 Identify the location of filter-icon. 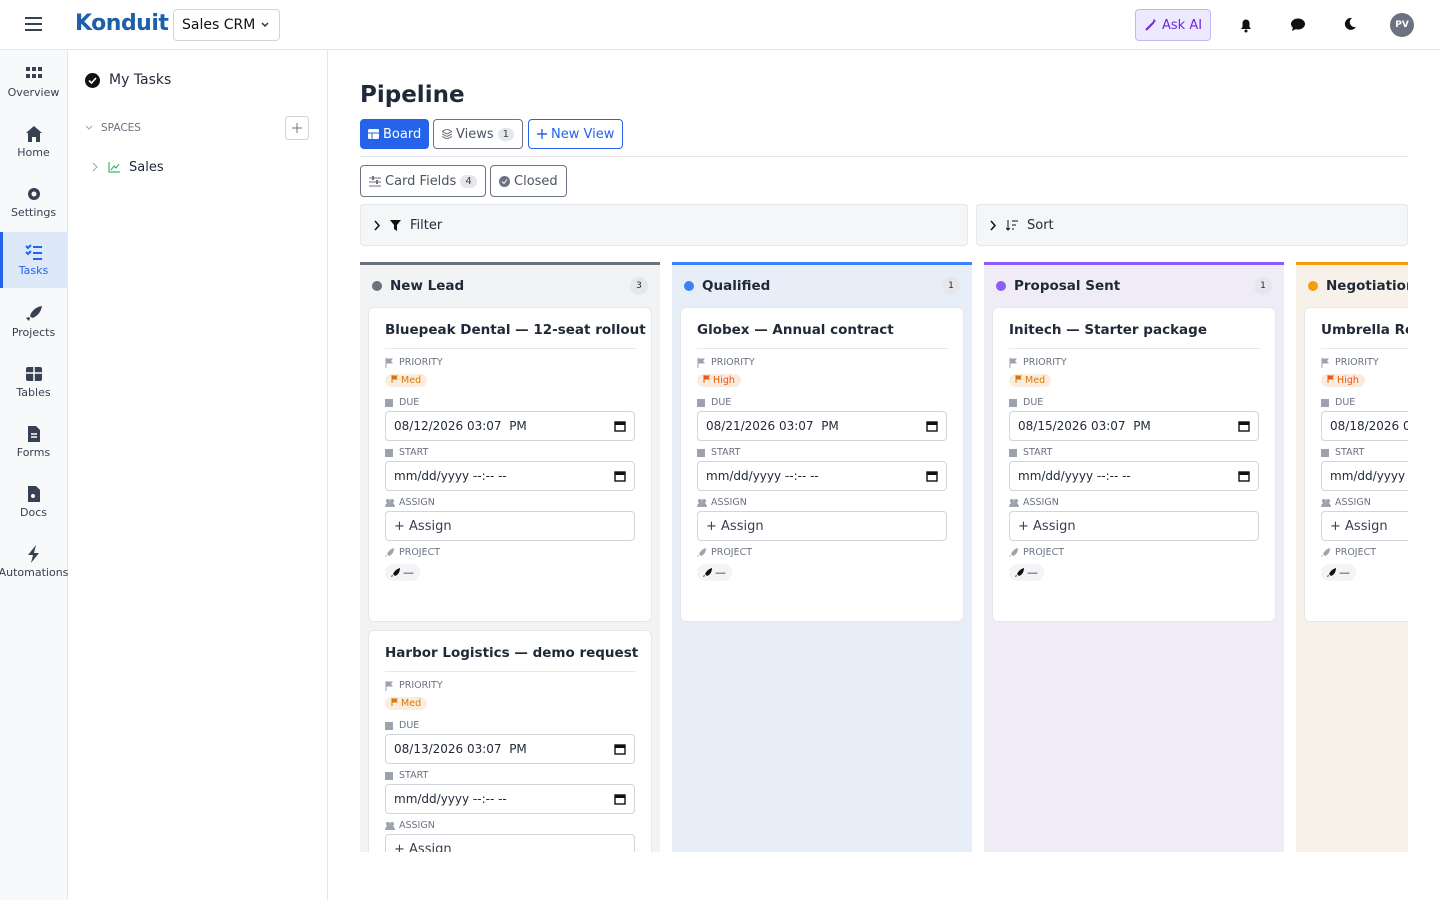
(395, 225).